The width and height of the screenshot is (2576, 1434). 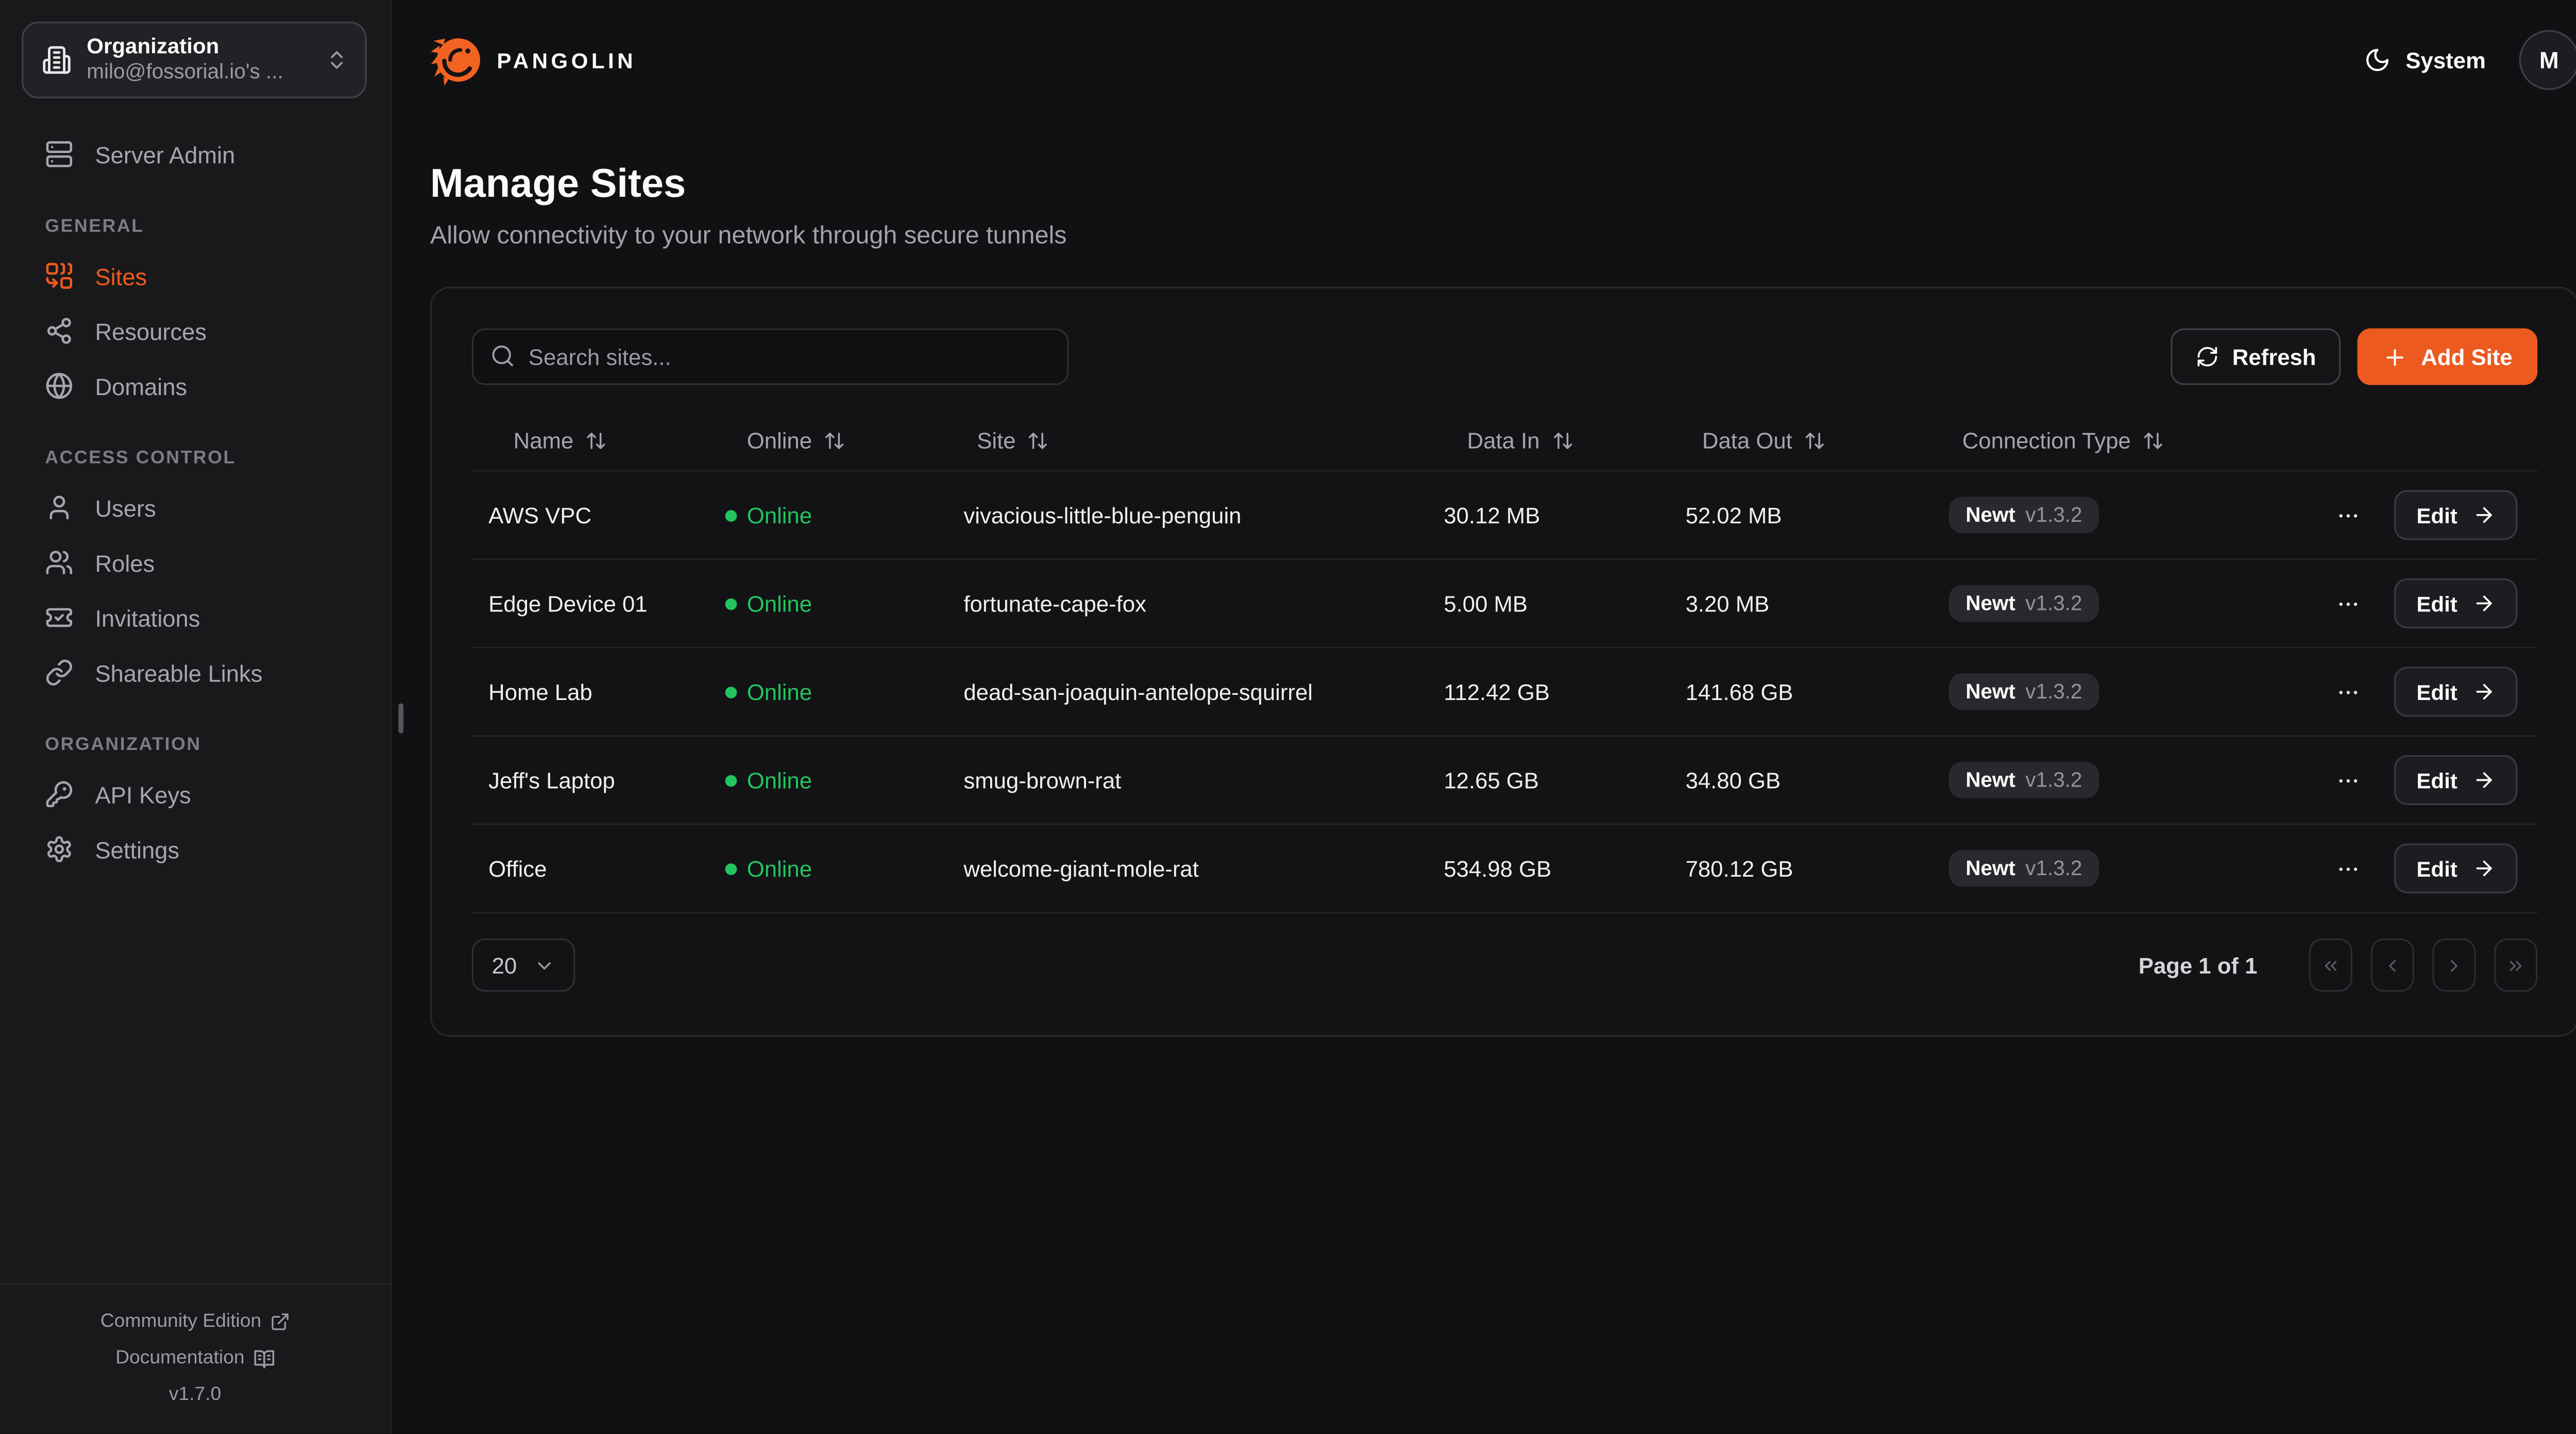 I want to click on column-header-name: Name, so click(x=598, y=441).